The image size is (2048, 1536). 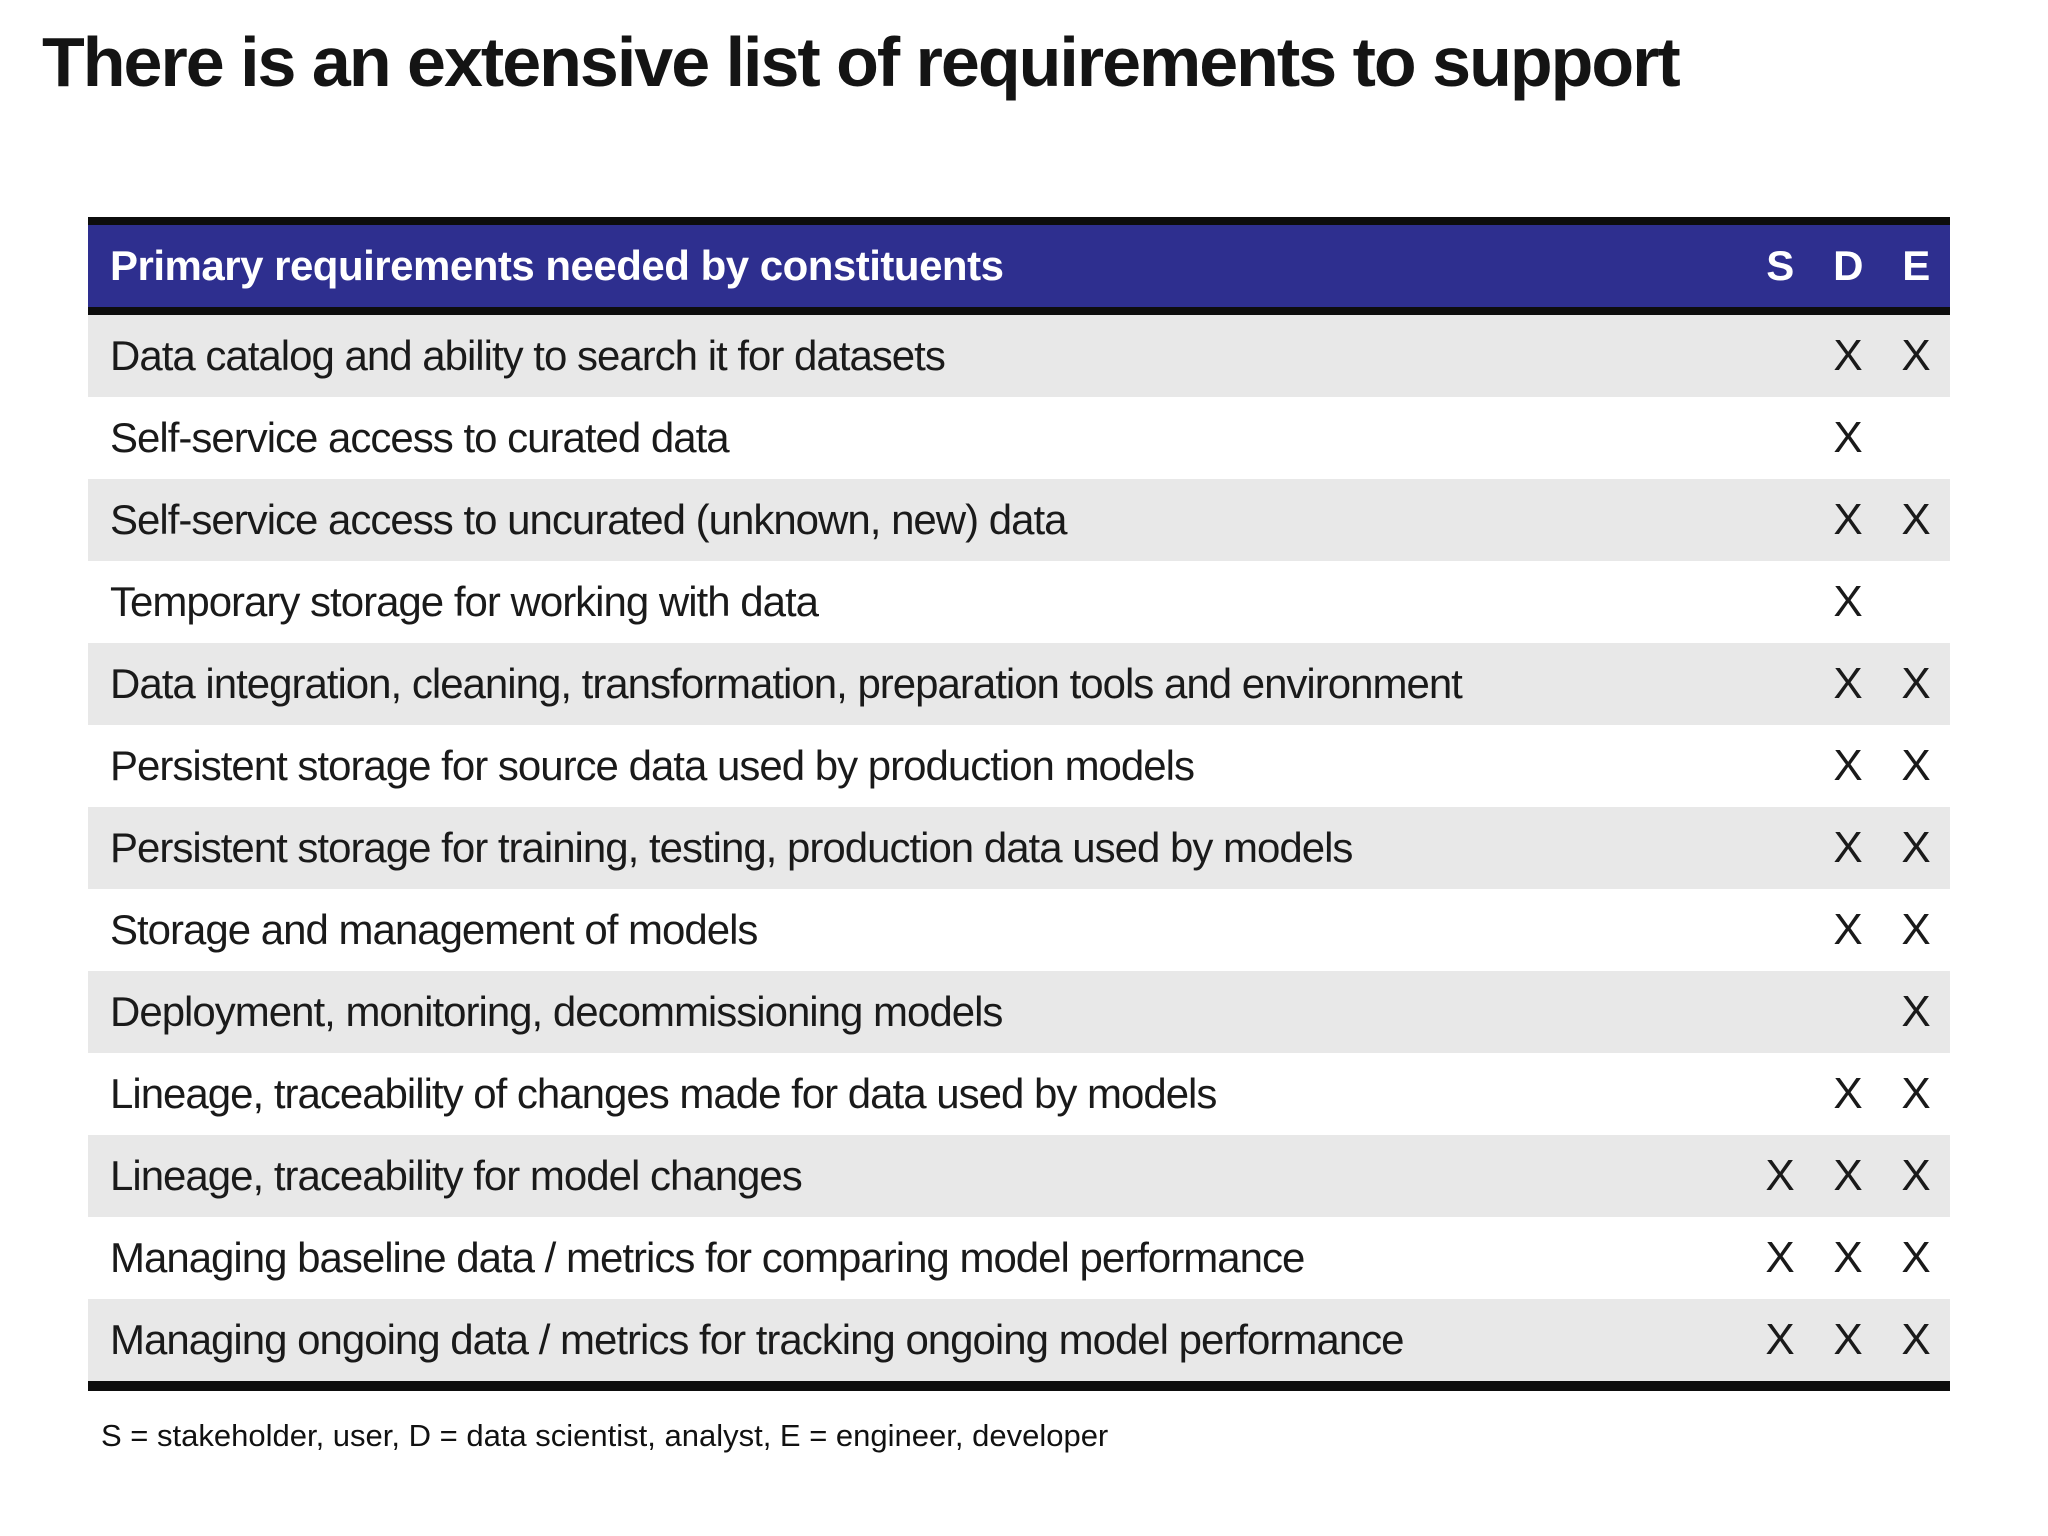 What do you see at coordinates (1916, 265) in the screenshot?
I see `column-header-e: E` at bounding box center [1916, 265].